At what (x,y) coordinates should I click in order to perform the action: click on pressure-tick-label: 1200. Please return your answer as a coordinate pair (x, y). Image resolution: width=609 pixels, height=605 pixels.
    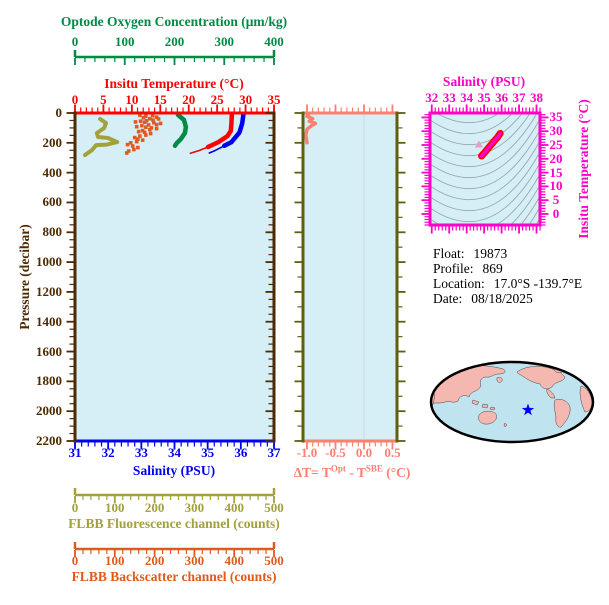
    Looking at the image, I should click on (49, 291).